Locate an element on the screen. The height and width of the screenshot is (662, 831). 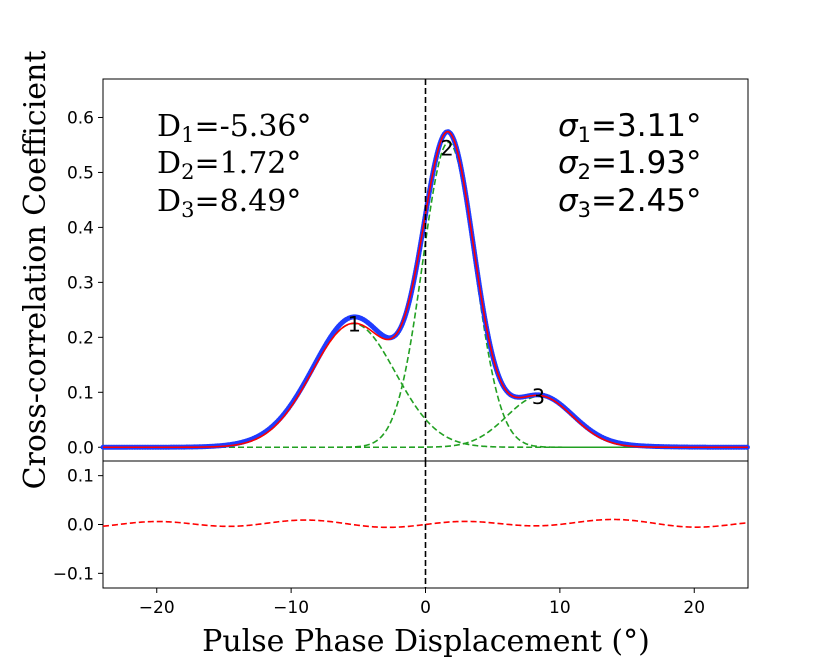
annotation-d3: D3=8.49° is located at coordinates (229, 203).